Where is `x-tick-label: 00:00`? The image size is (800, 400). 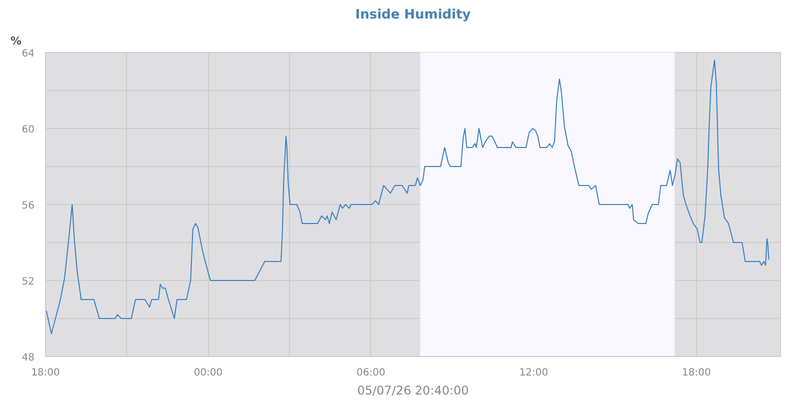
x-tick-label: 00:00 is located at coordinates (208, 373).